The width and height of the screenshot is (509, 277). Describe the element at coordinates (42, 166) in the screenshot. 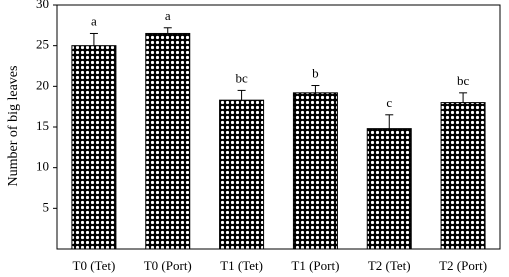

I see `y-tick-label: 10` at that location.